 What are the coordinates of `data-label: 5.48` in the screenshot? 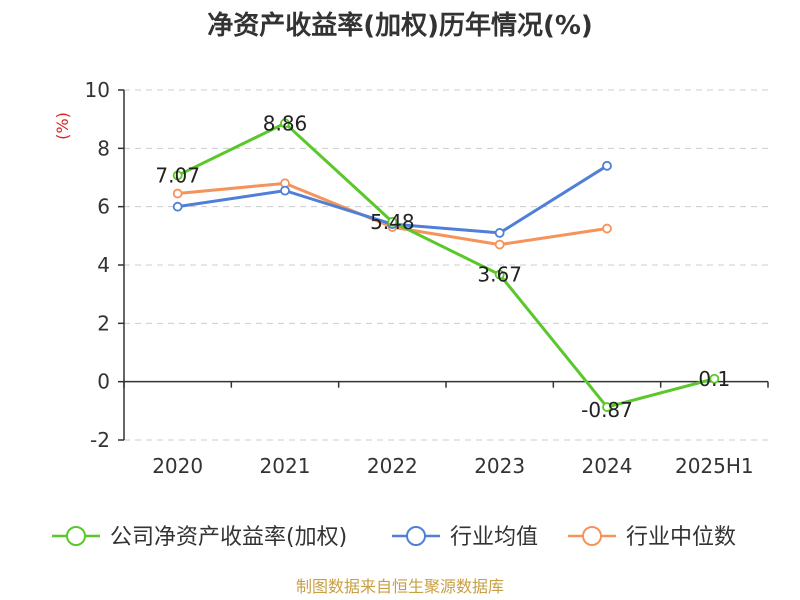 It's located at (392, 222).